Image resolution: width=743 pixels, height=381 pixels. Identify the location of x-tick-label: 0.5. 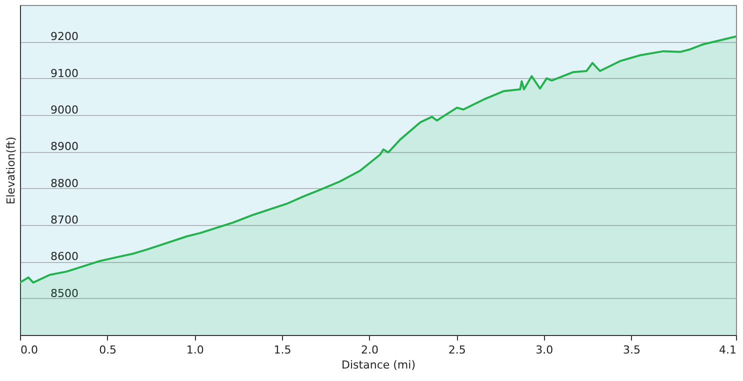
(108, 350).